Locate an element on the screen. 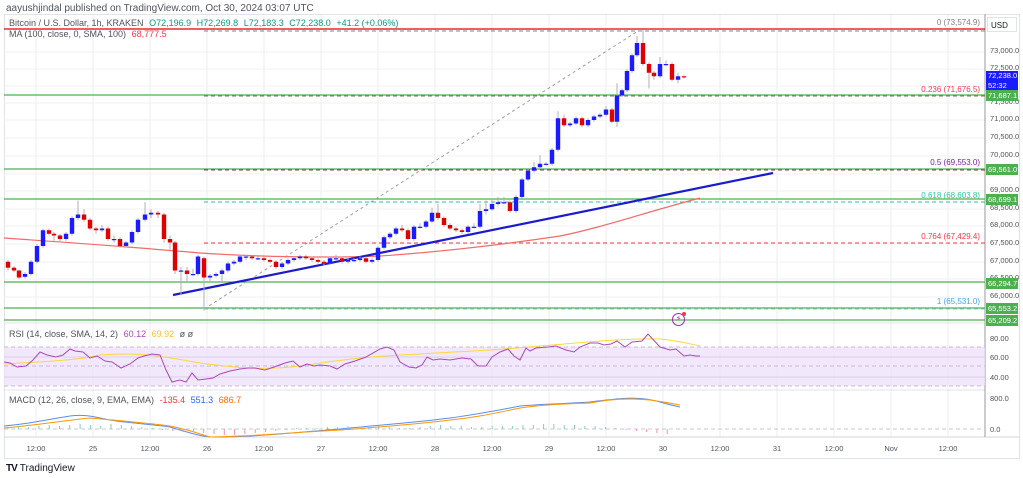 The width and height of the screenshot is (1023, 478). price-tick: 73,000.0 is located at coordinates (1005, 50).